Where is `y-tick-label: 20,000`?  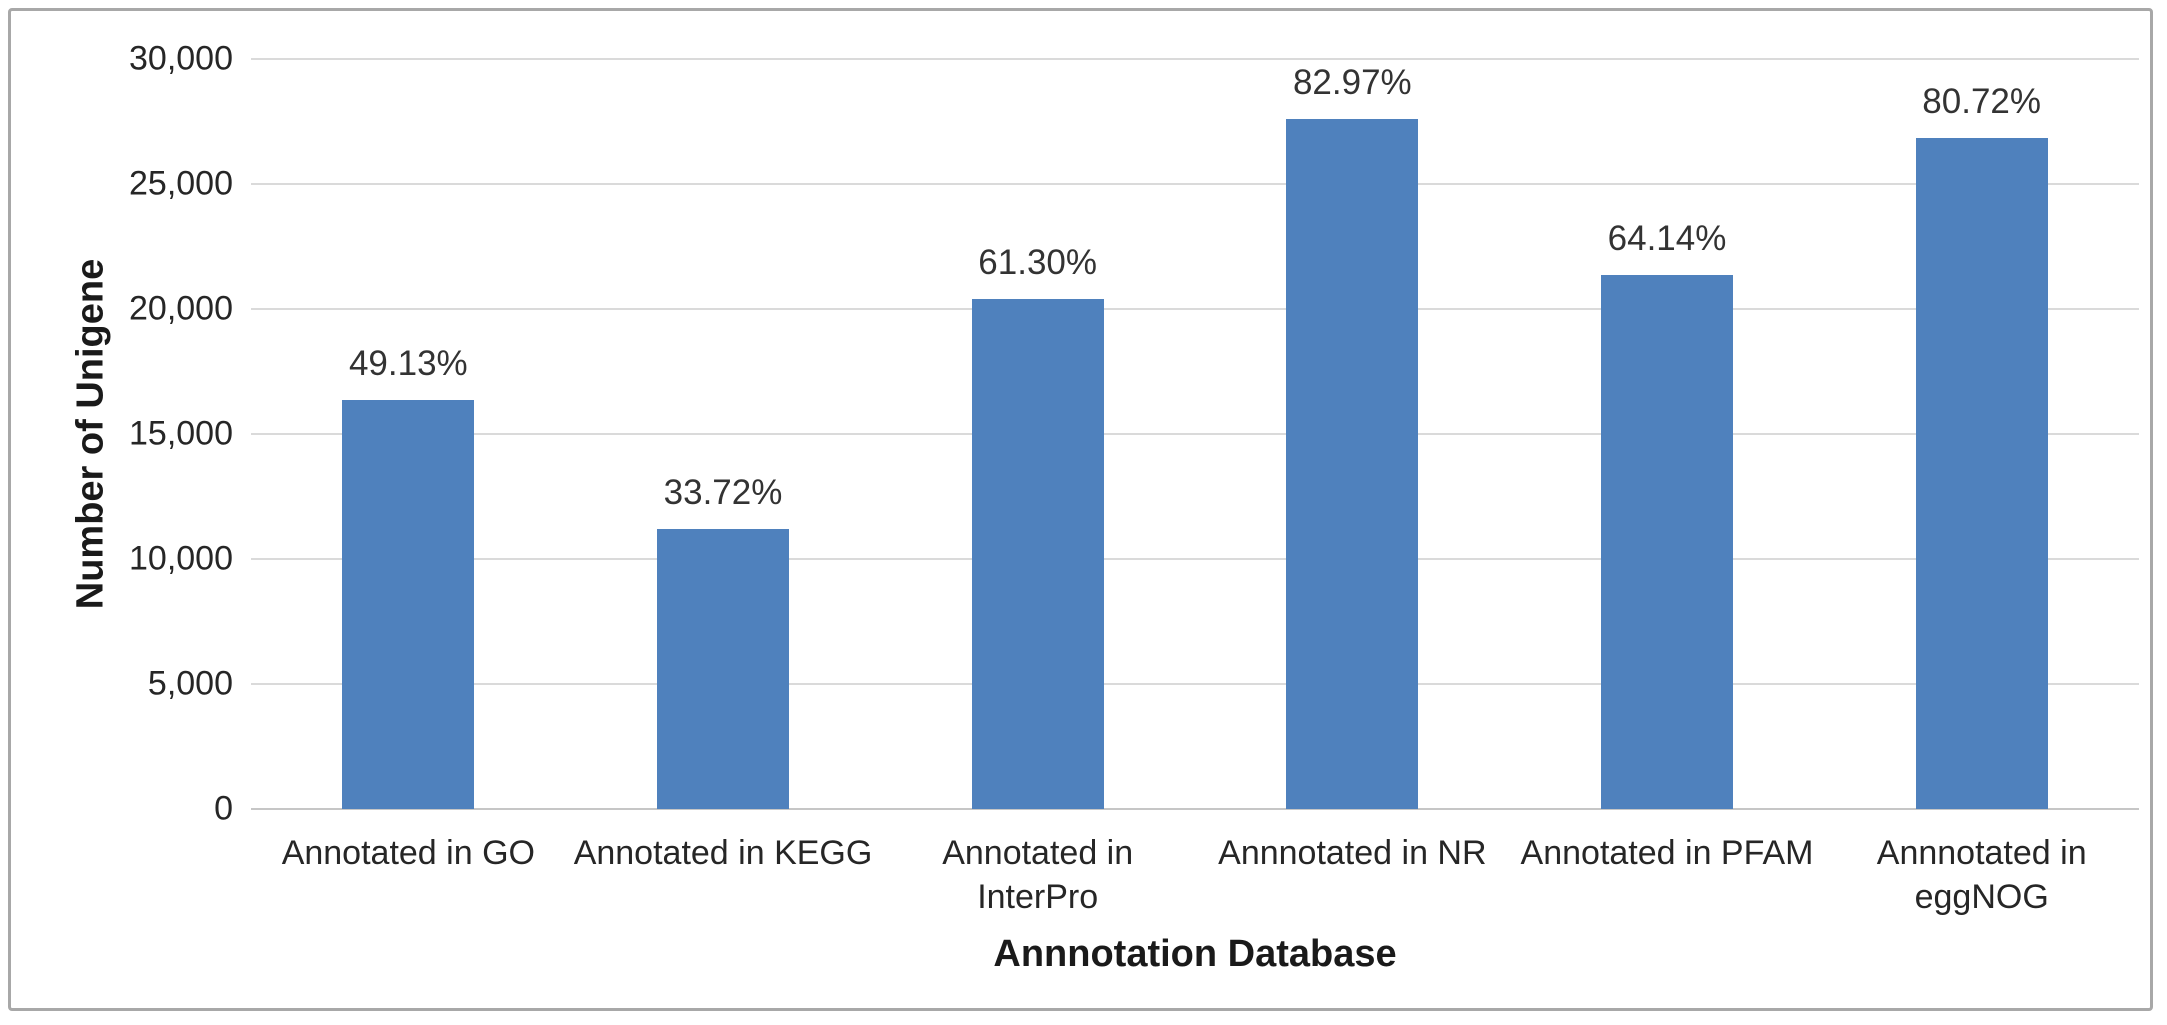
y-tick-label: 20,000 is located at coordinates (181, 308).